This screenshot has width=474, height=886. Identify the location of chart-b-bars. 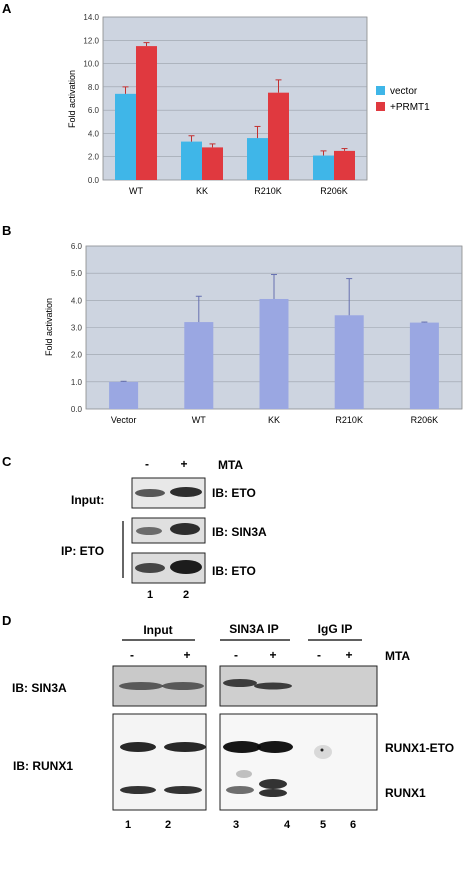
(274, 341).